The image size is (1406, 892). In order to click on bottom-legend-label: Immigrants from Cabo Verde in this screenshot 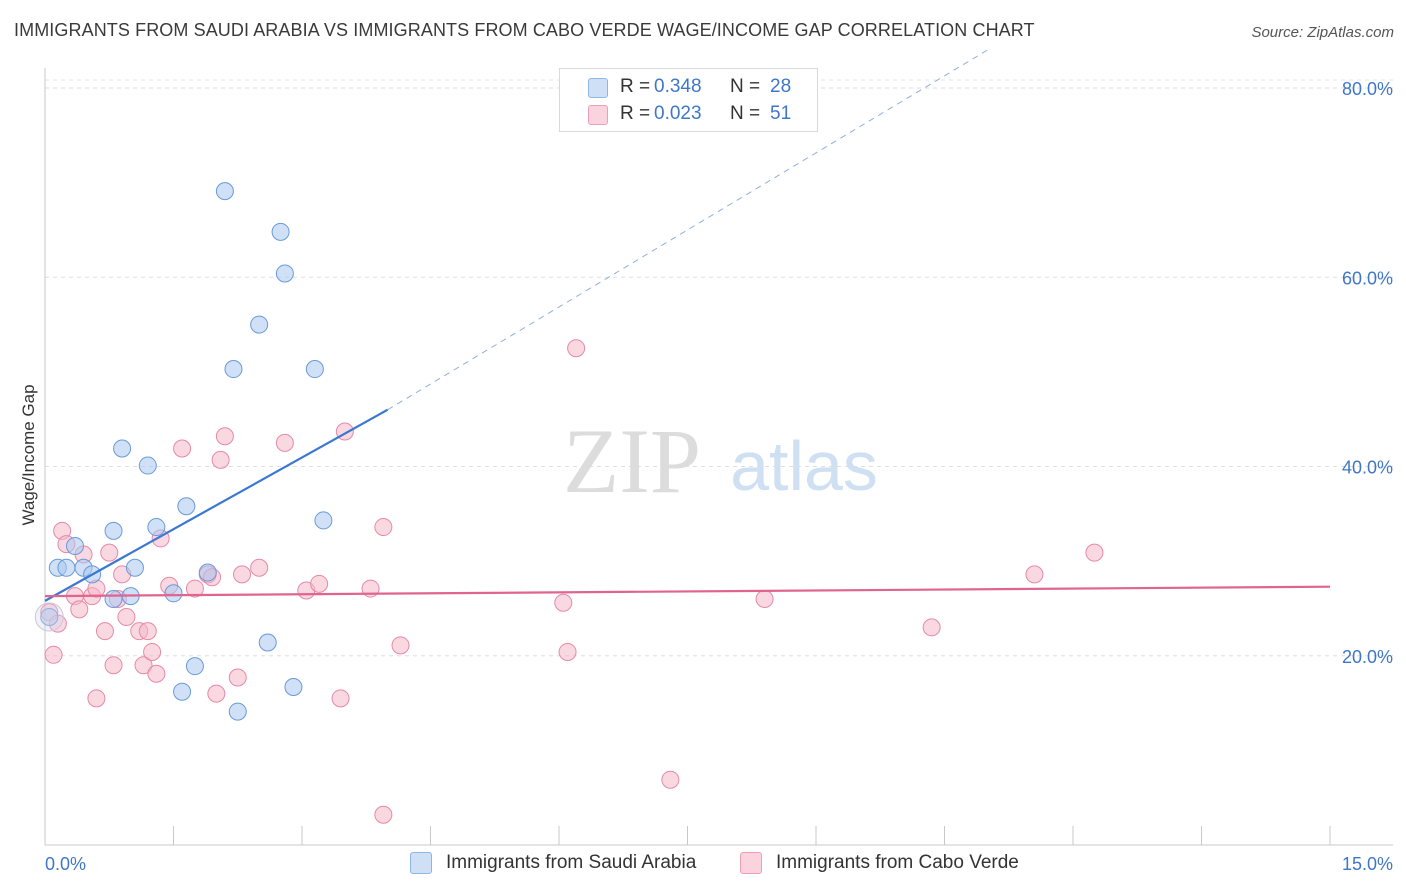, I will do `click(897, 862)`.